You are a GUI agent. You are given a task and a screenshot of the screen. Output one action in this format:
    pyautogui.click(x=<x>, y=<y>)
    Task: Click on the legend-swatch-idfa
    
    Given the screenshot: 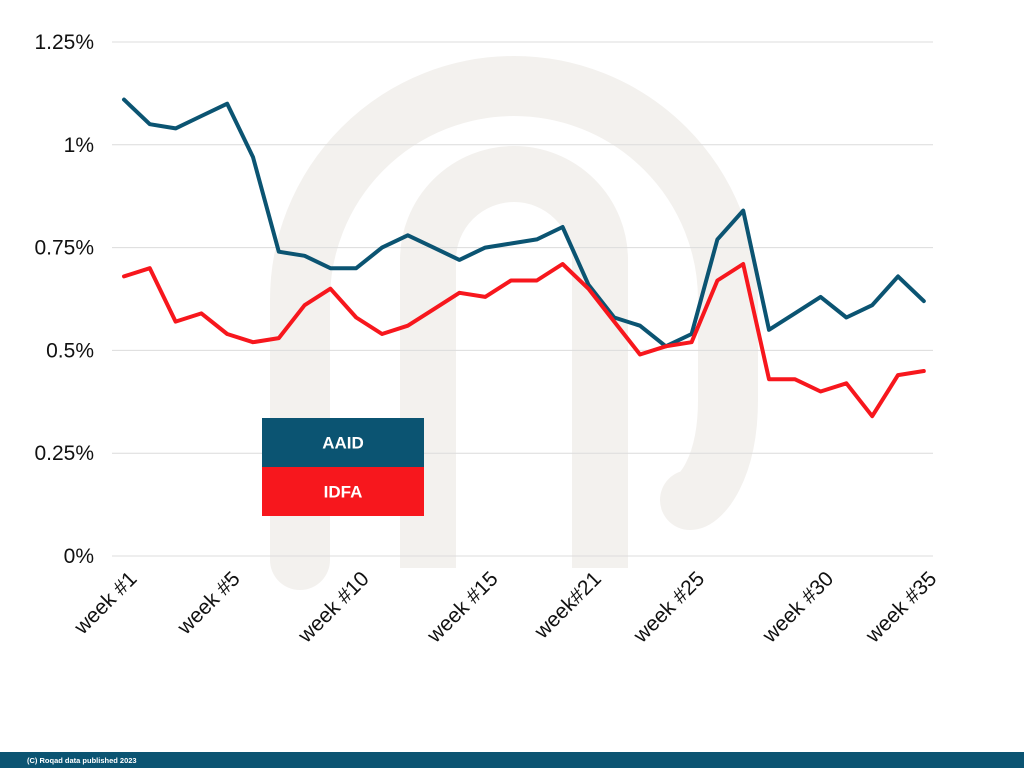 What is the action you would take?
    pyautogui.click(x=343, y=491)
    